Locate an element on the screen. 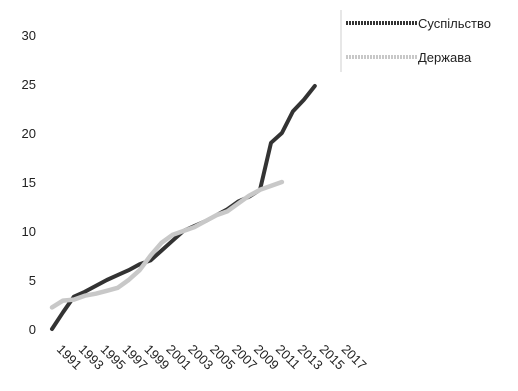  y-axis-ticks: 0 5 10 15 20 25 30 is located at coordinates (29, 182).